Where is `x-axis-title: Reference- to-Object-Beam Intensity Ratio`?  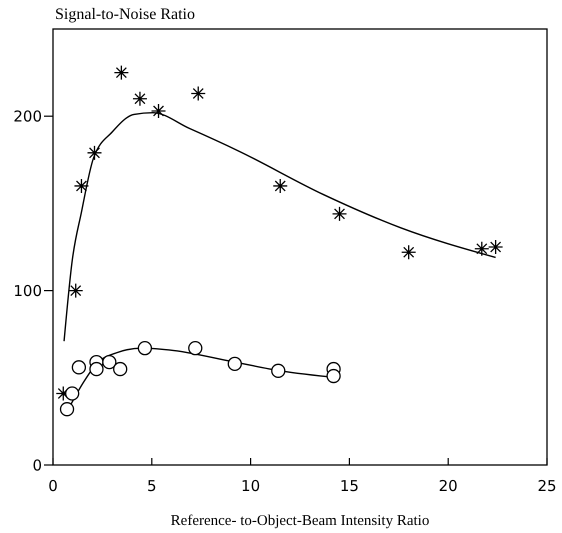
x-axis-title: Reference- to-Object-Beam Intensity Ratio is located at coordinates (300, 521).